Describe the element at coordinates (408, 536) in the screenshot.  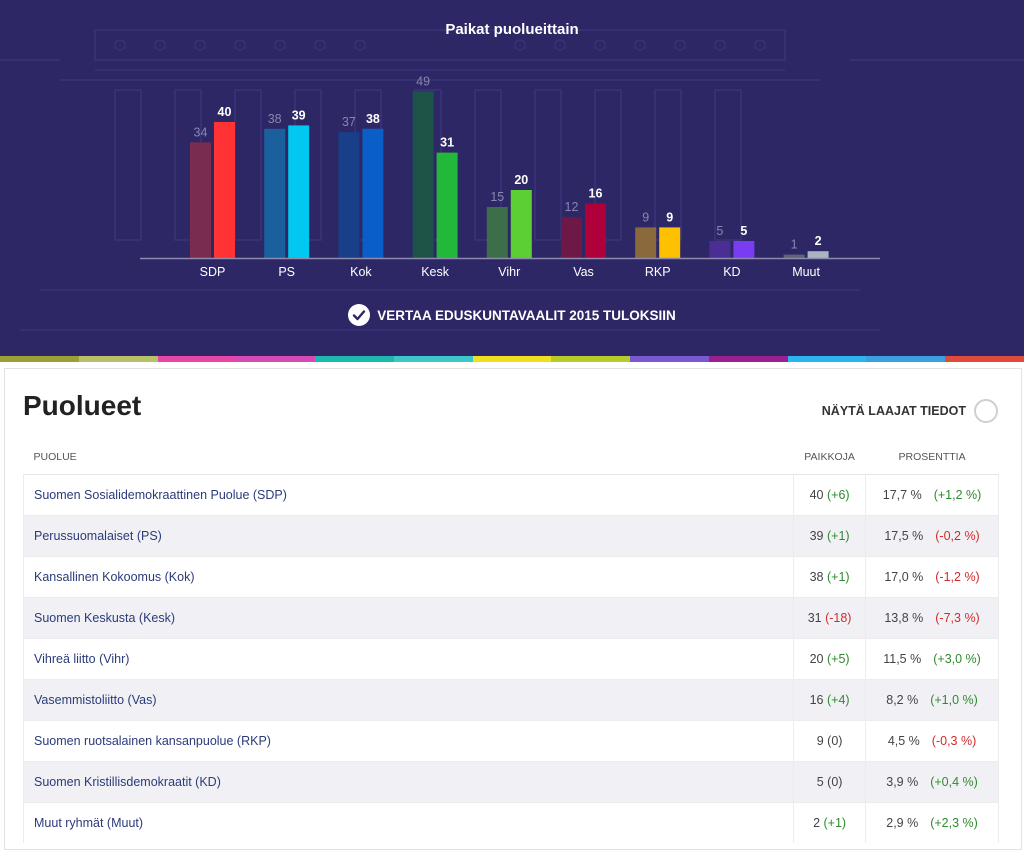
I see `party-name-link: Perussuomalaiset (PS)` at that location.